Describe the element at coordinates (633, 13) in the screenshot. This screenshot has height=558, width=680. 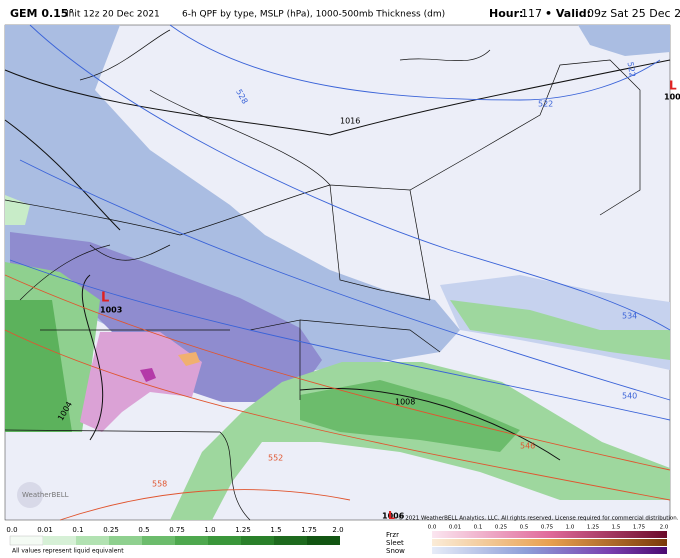
I see `valid: 09z Sat 25 Dec 2021` at that location.